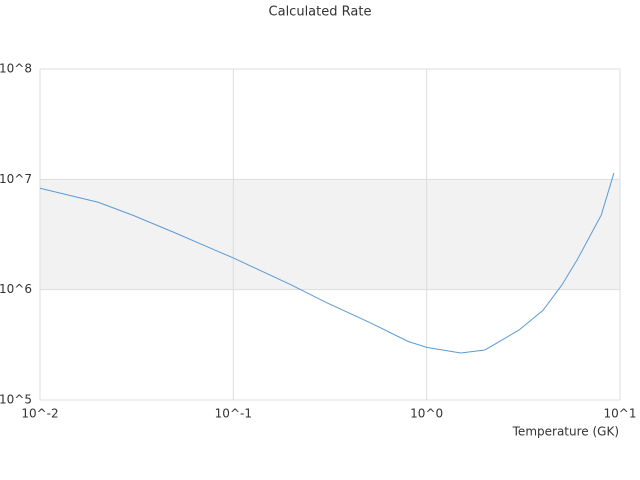 The height and width of the screenshot is (480, 640). Describe the element at coordinates (426, 414) in the screenshot. I see `x-tick-label: 10^0` at that location.